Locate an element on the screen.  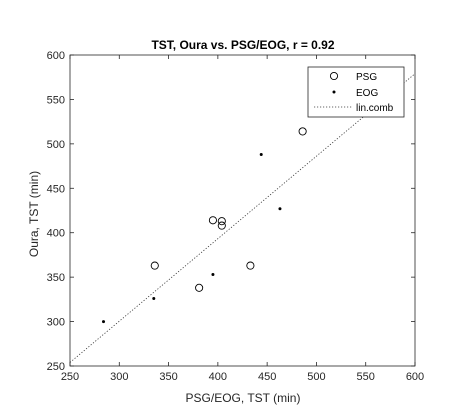
x-tick-label: 300 is located at coordinates (119, 377).